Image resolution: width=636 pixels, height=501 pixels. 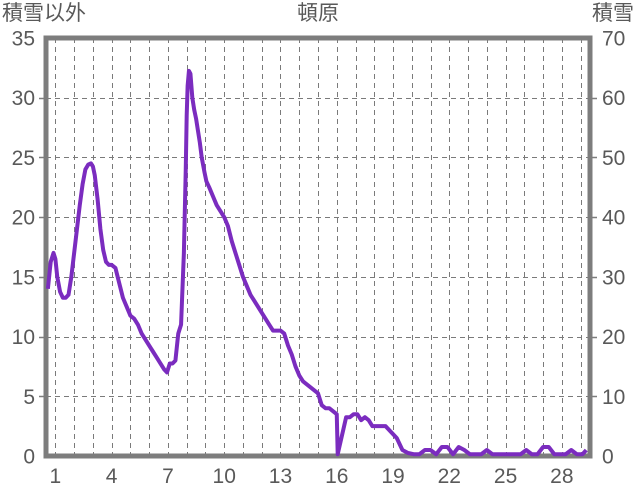 What do you see at coordinates (23, 39) in the screenshot?
I see `left-tick-35: 35` at bounding box center [23, 39].